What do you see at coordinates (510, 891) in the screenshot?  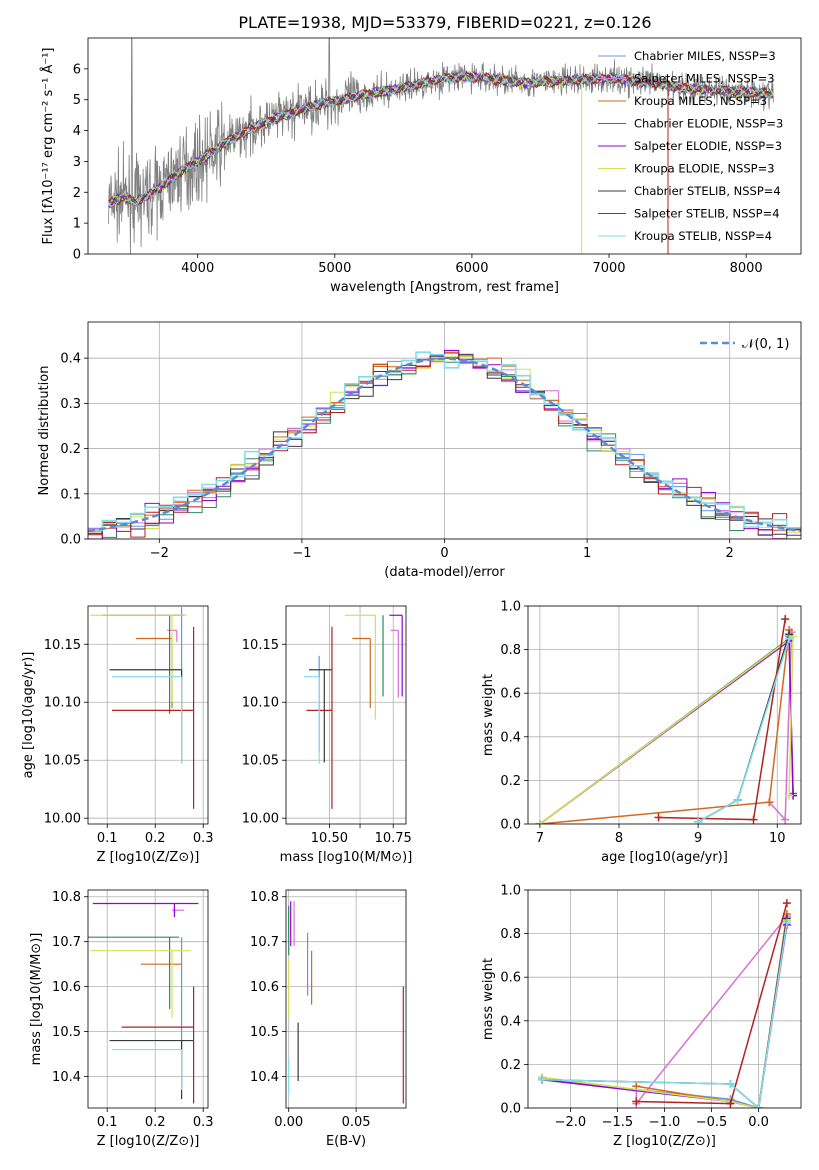 I see `y-tick-label: 1.0` at bounding box center [510, 891].